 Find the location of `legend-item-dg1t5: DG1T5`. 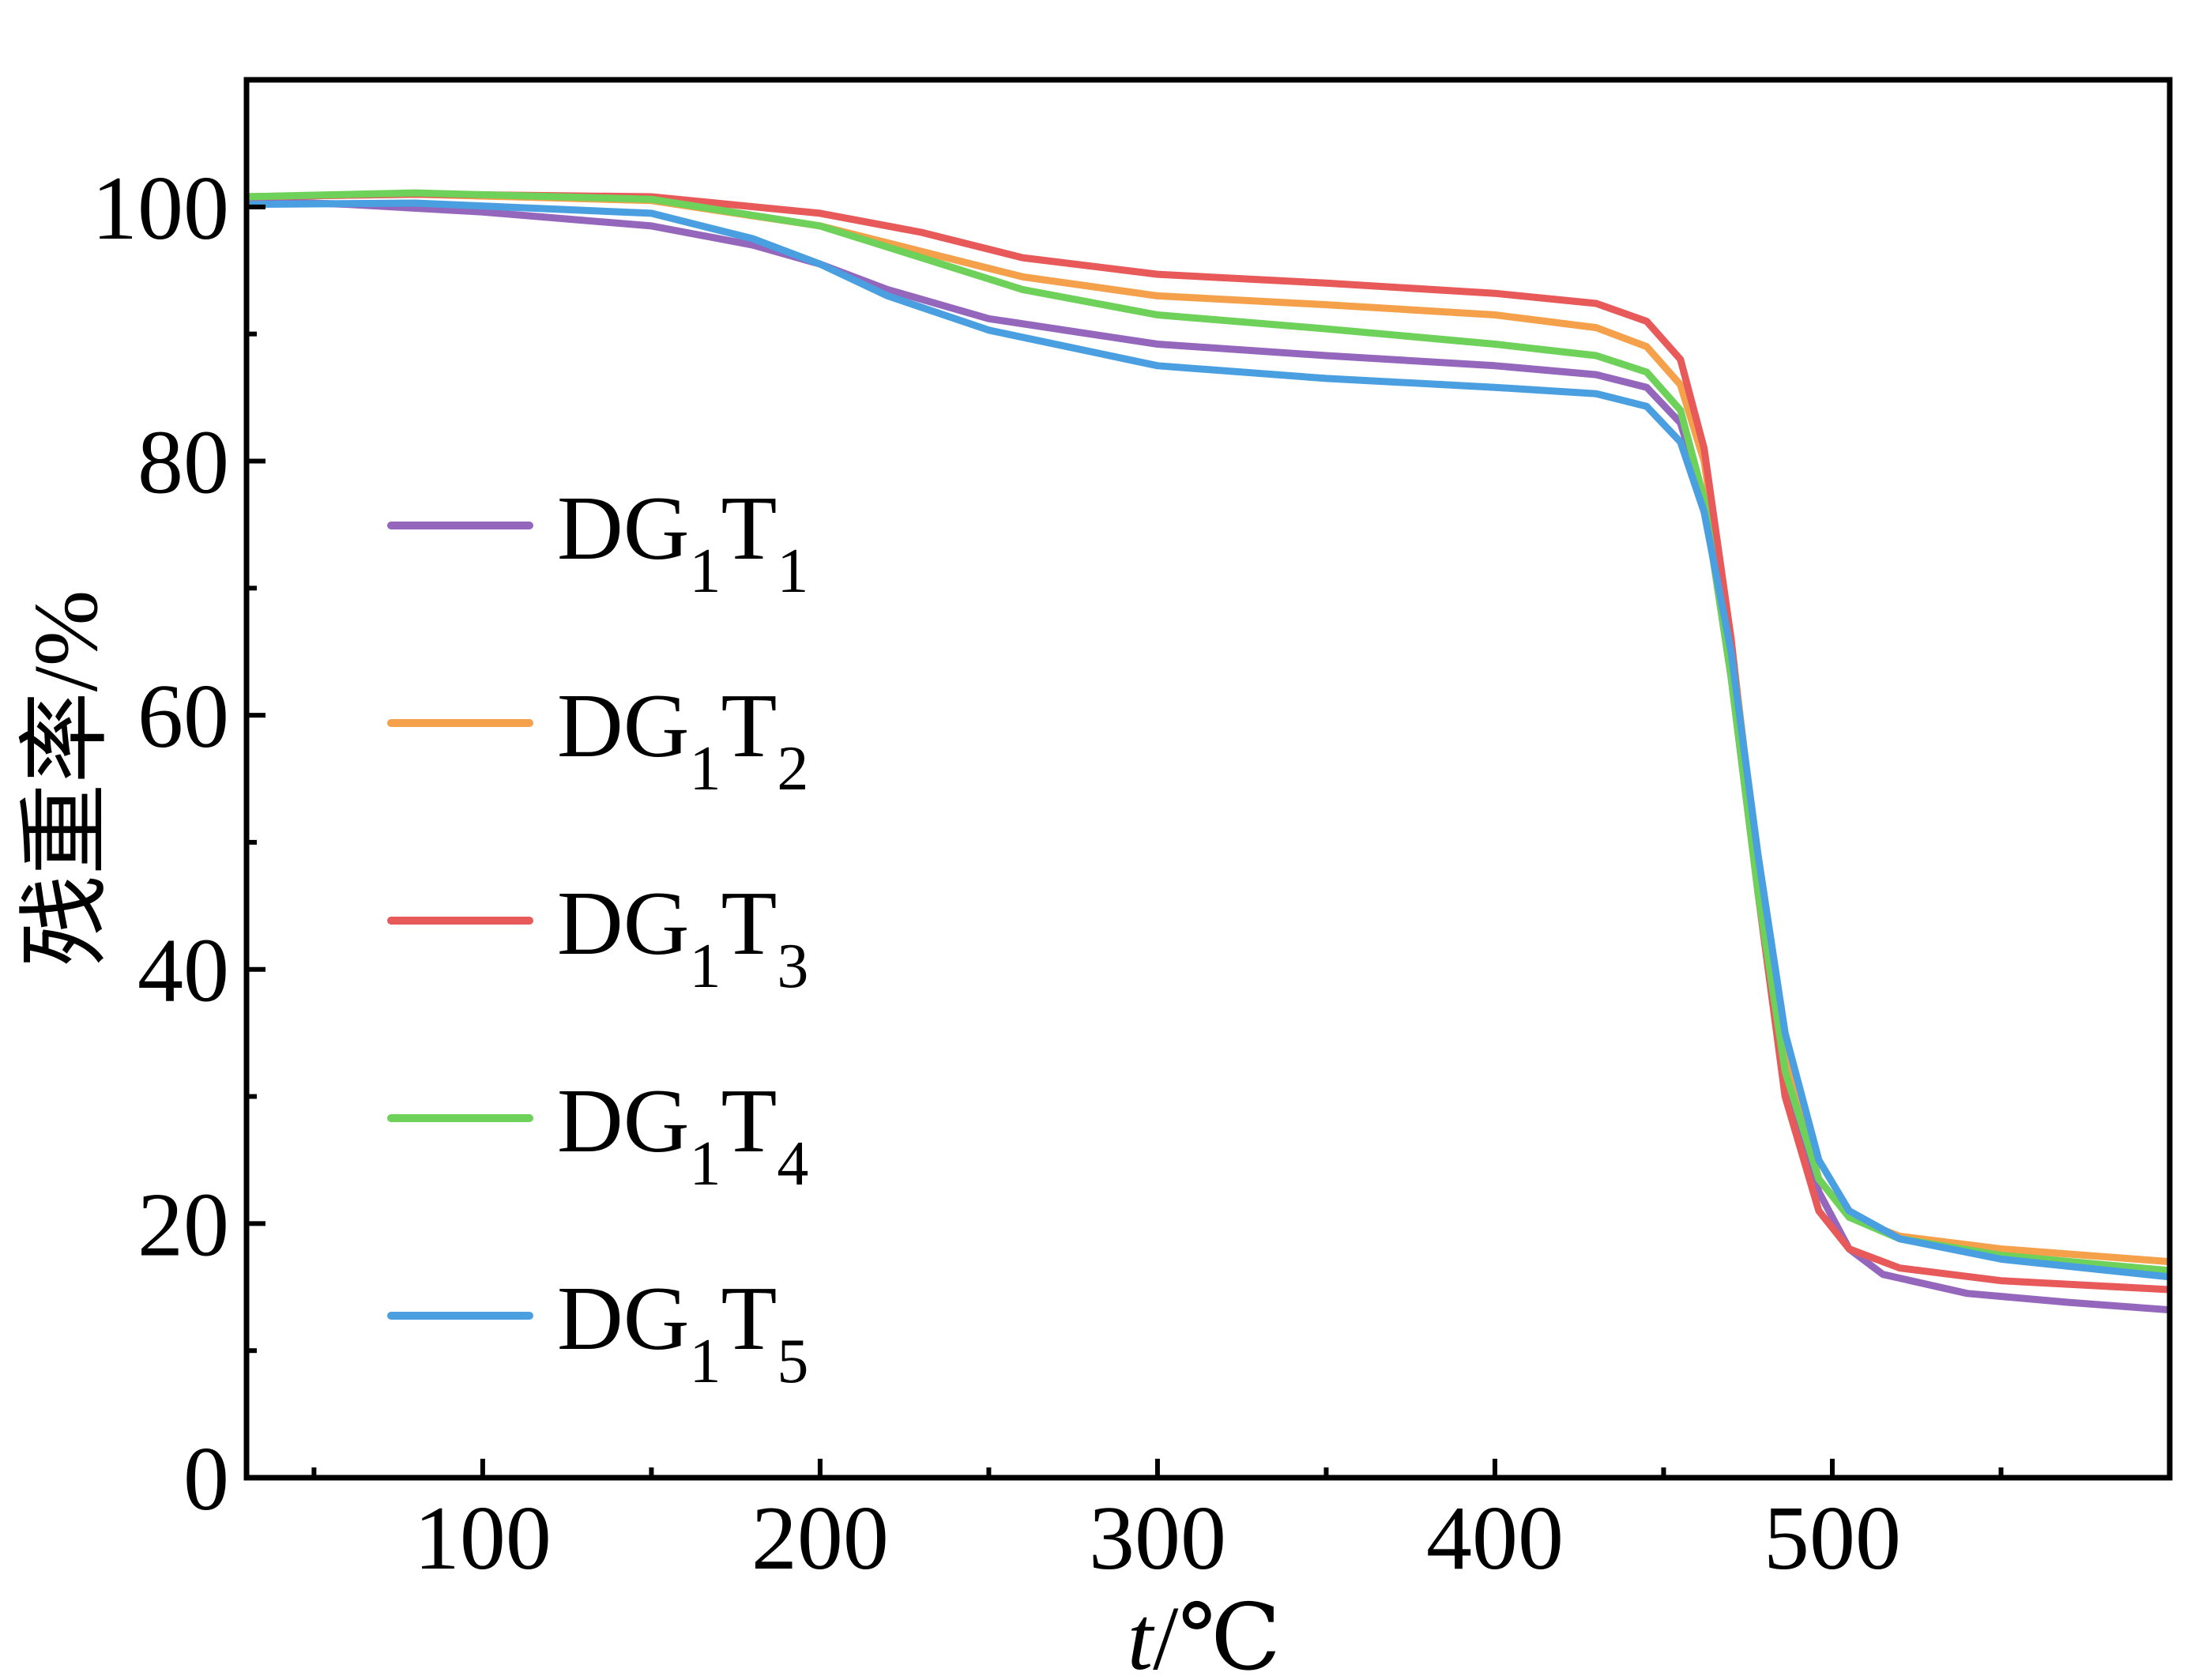

legend-item-dg1t5: DG1T5 is located at coordinates (597, 1332).